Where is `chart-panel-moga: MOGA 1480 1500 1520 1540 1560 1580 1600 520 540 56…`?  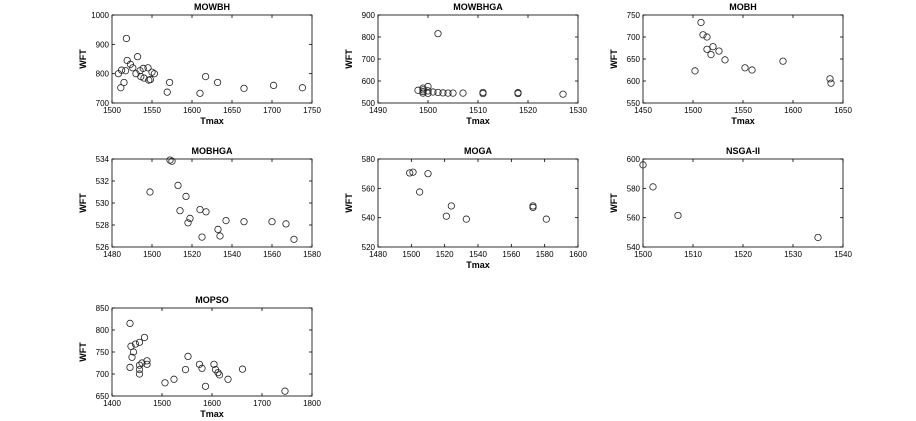 chart-panel-moga: MOGA 1480 1500 1520 1540 1560 1580 1600 520 540 56… is located at coordinates (465, 208).